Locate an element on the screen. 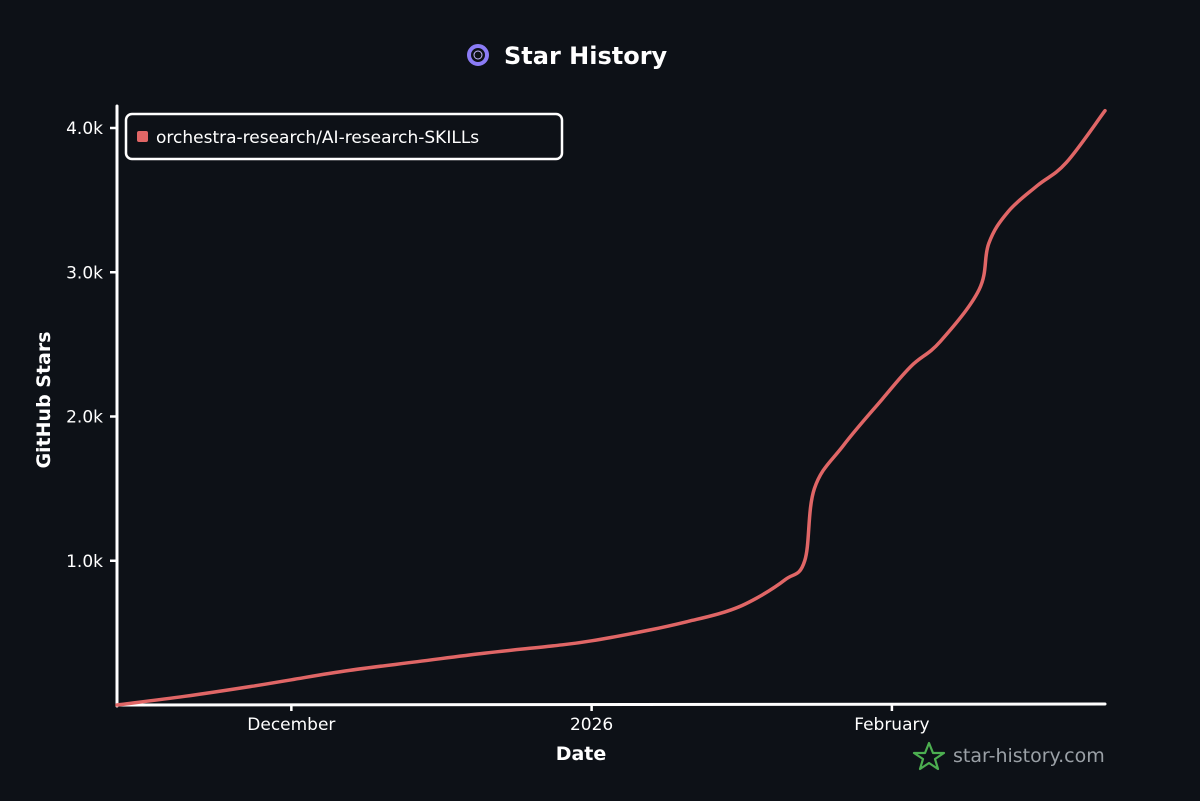 The width and height of the screenshot is (1200, 801). y-tick-label: 1.0k is located at coordinates (84, 562).